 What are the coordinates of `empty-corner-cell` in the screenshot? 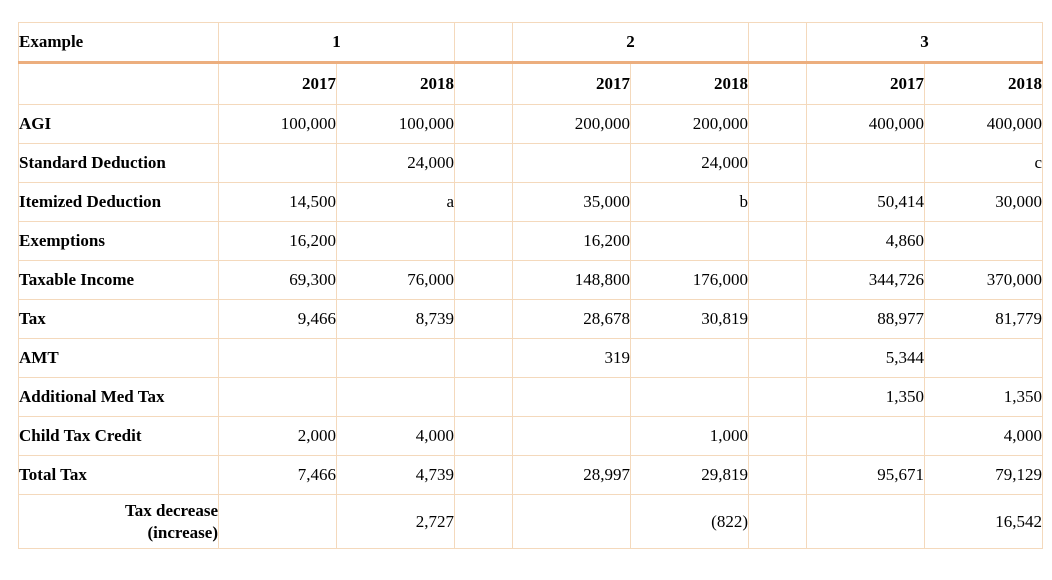 It's located at (118, 83).